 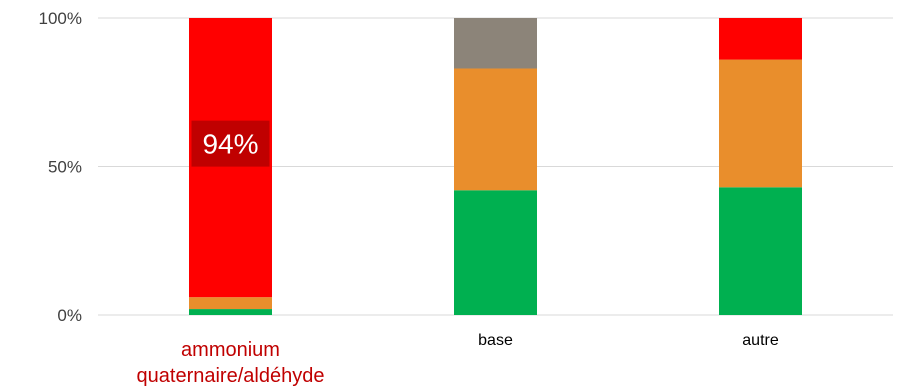 What do you see at coordinates (65, 167) in the screenshot?
I see `y-tick-label: 50%` at bounding box center [65, 167].